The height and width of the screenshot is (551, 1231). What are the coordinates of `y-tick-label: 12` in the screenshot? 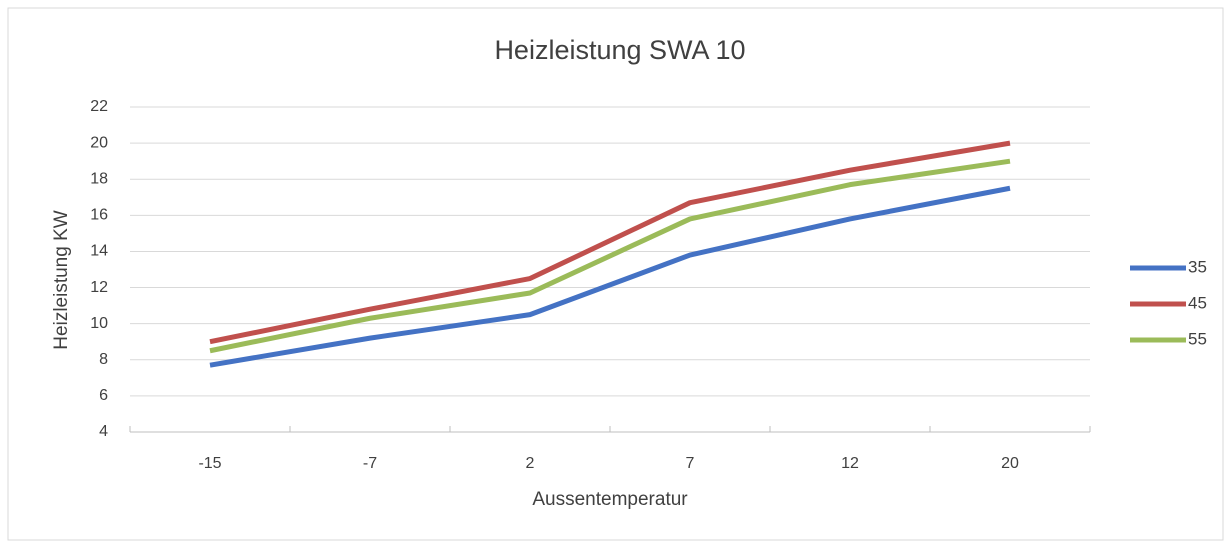 It's located at (99, 287).